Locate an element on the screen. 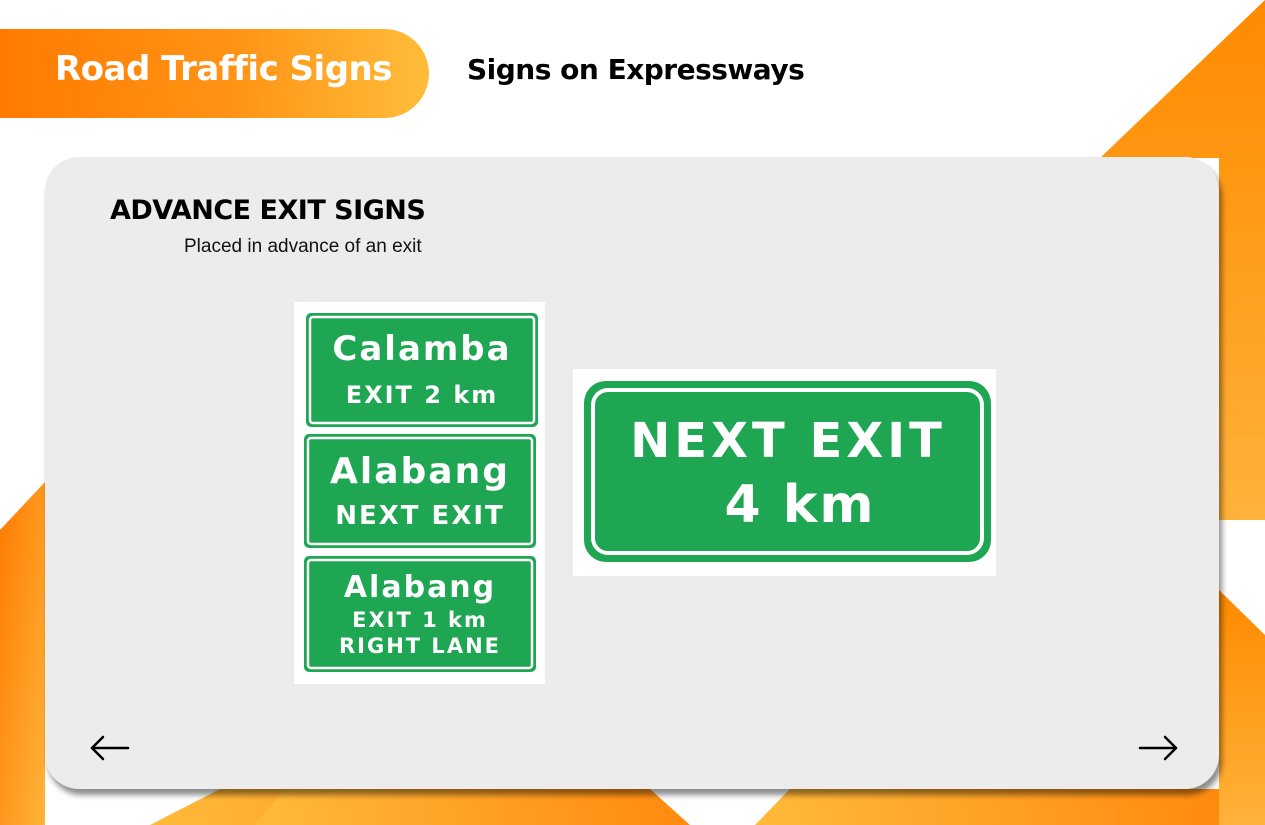 The image size is (1265, 825). arrow-left-icon is located at coordinates (110, 748).